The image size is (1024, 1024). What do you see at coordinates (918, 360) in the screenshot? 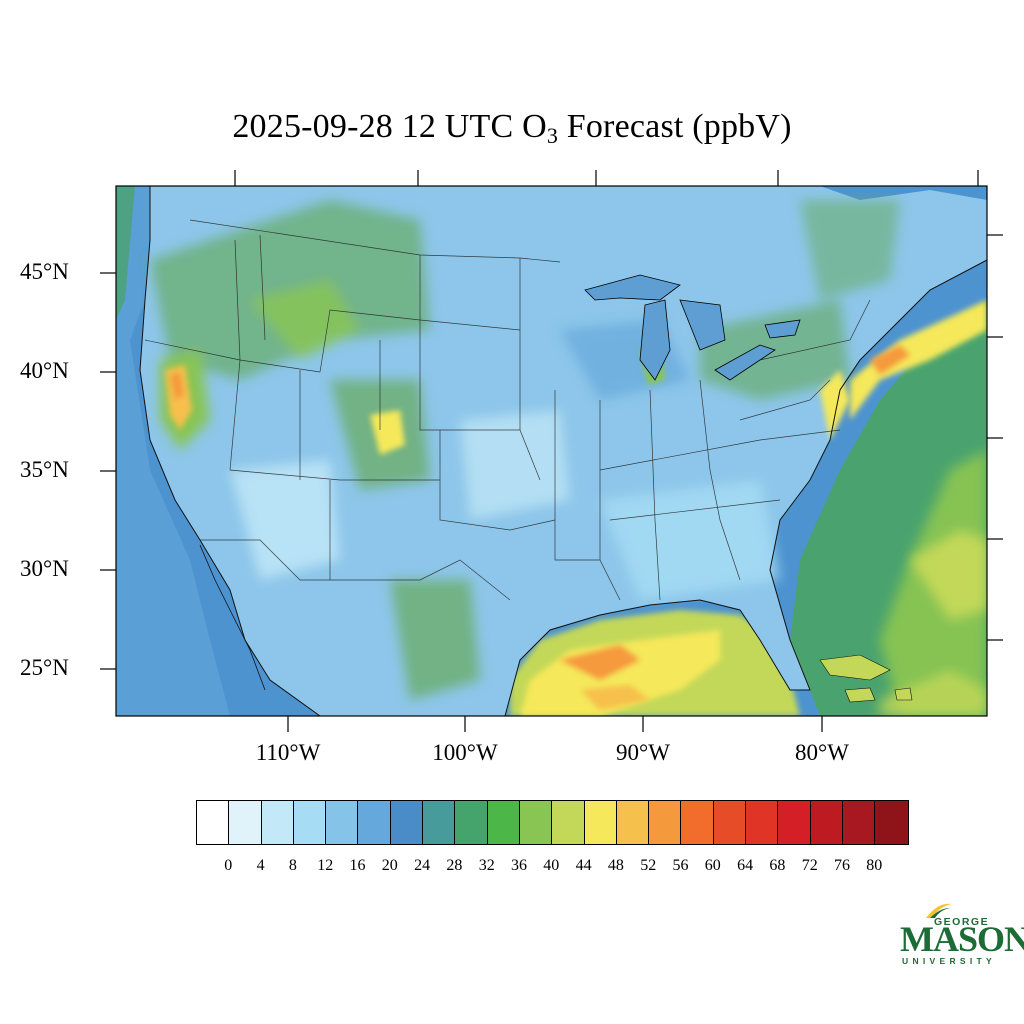
I see `northeast-plume` at bounding box center [918, 360].